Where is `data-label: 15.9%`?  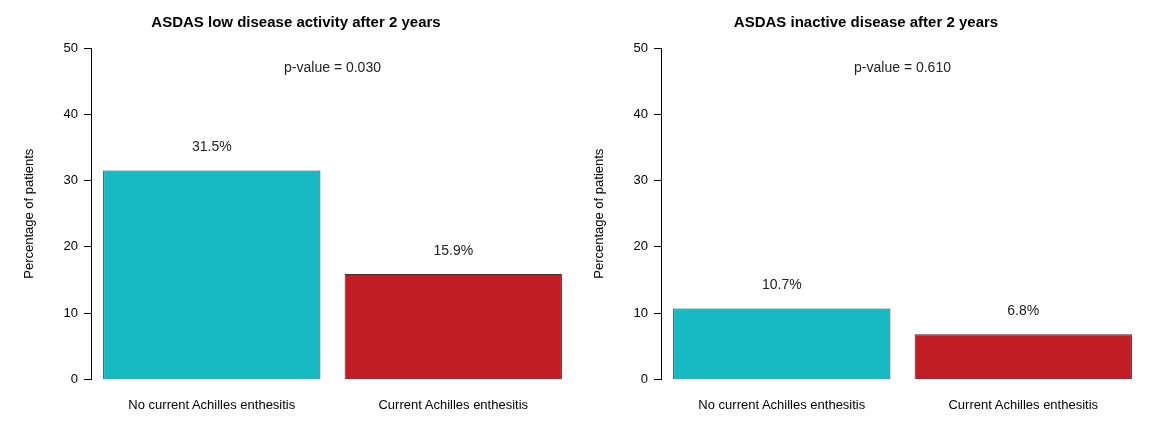 data-label: 15.9% is located at coordinates (453, 249).